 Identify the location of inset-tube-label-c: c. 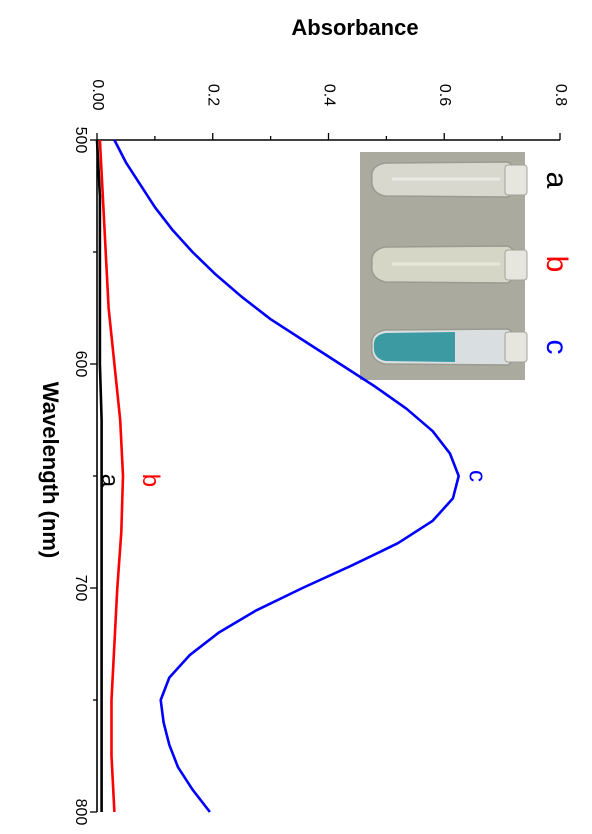
(556, 347).